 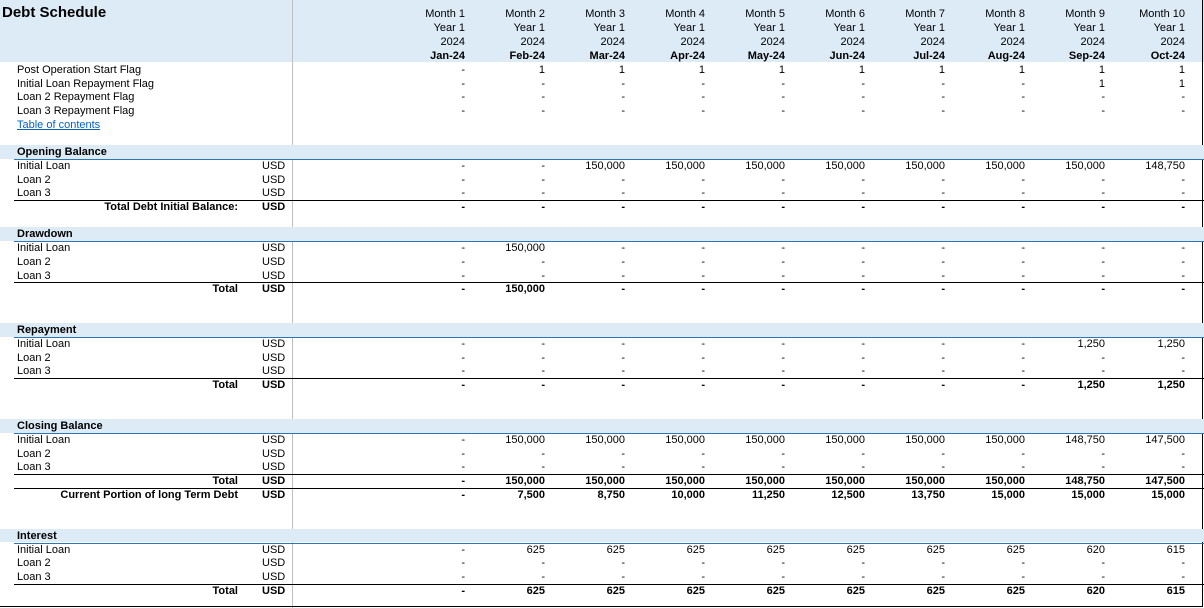 I want to click on column-header: Month 1, so click(x=445, y=14).